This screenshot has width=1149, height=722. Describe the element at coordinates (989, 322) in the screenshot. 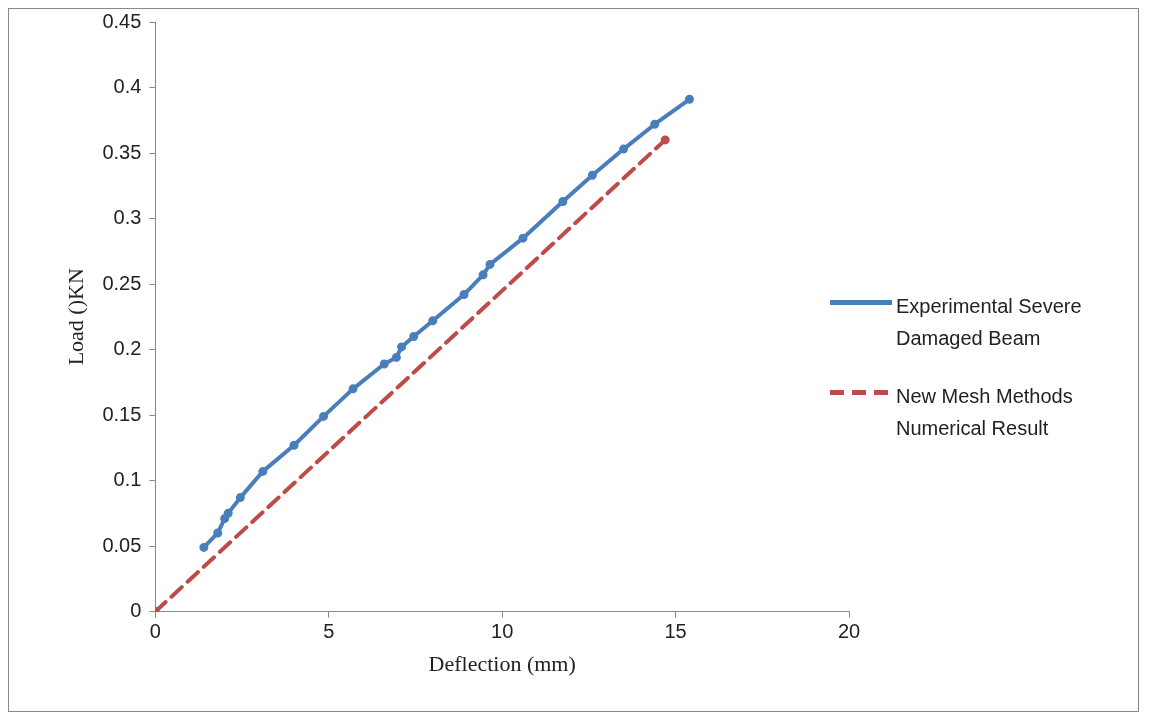

I see `legend-label: Experimental Severe Damaged Beam` at that location.